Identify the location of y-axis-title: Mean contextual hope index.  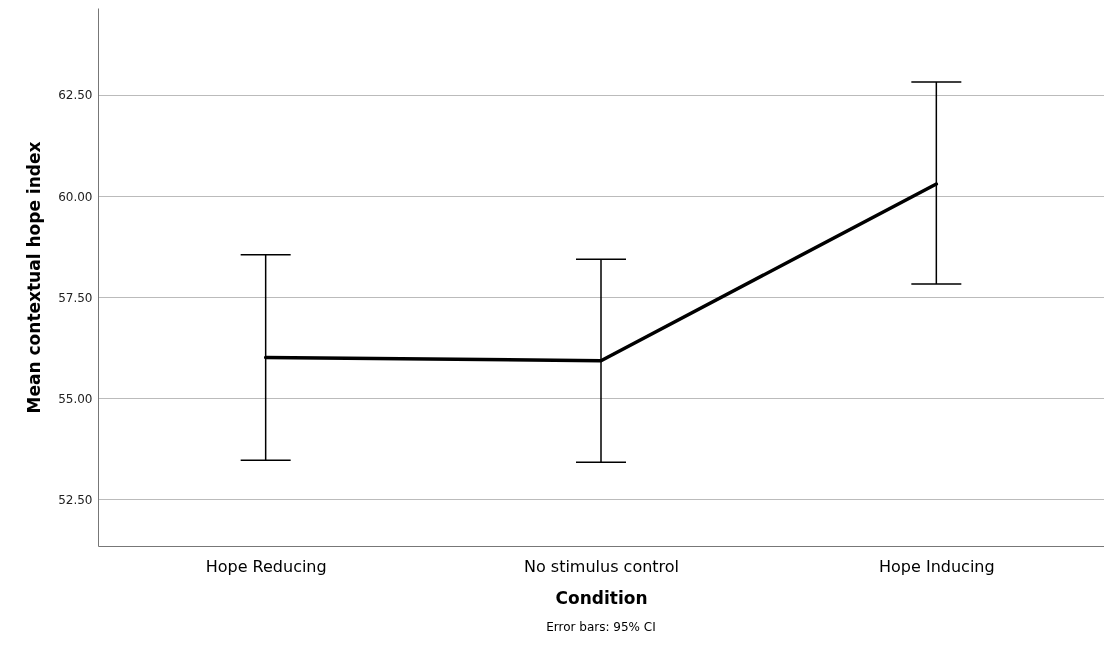
(34, 277).